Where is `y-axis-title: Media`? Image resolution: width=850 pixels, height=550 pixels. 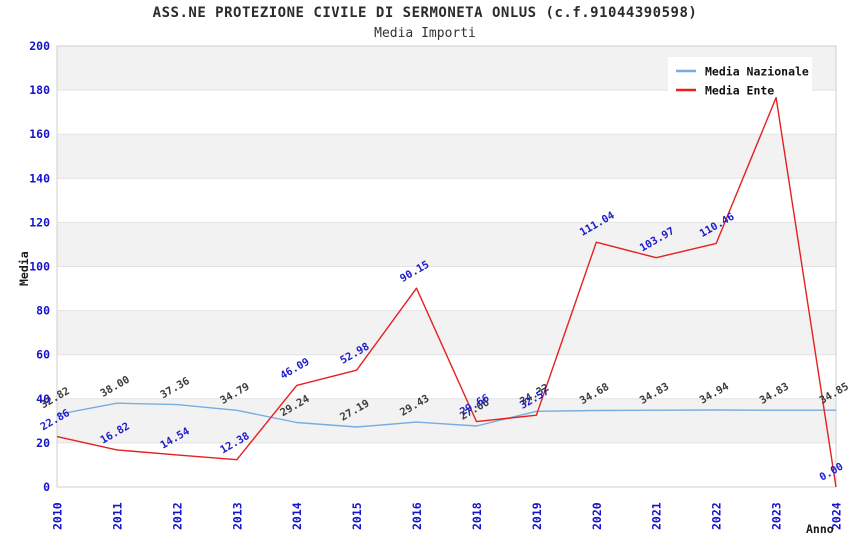 y-axis-title: Media is located at coordinates (24, 268).